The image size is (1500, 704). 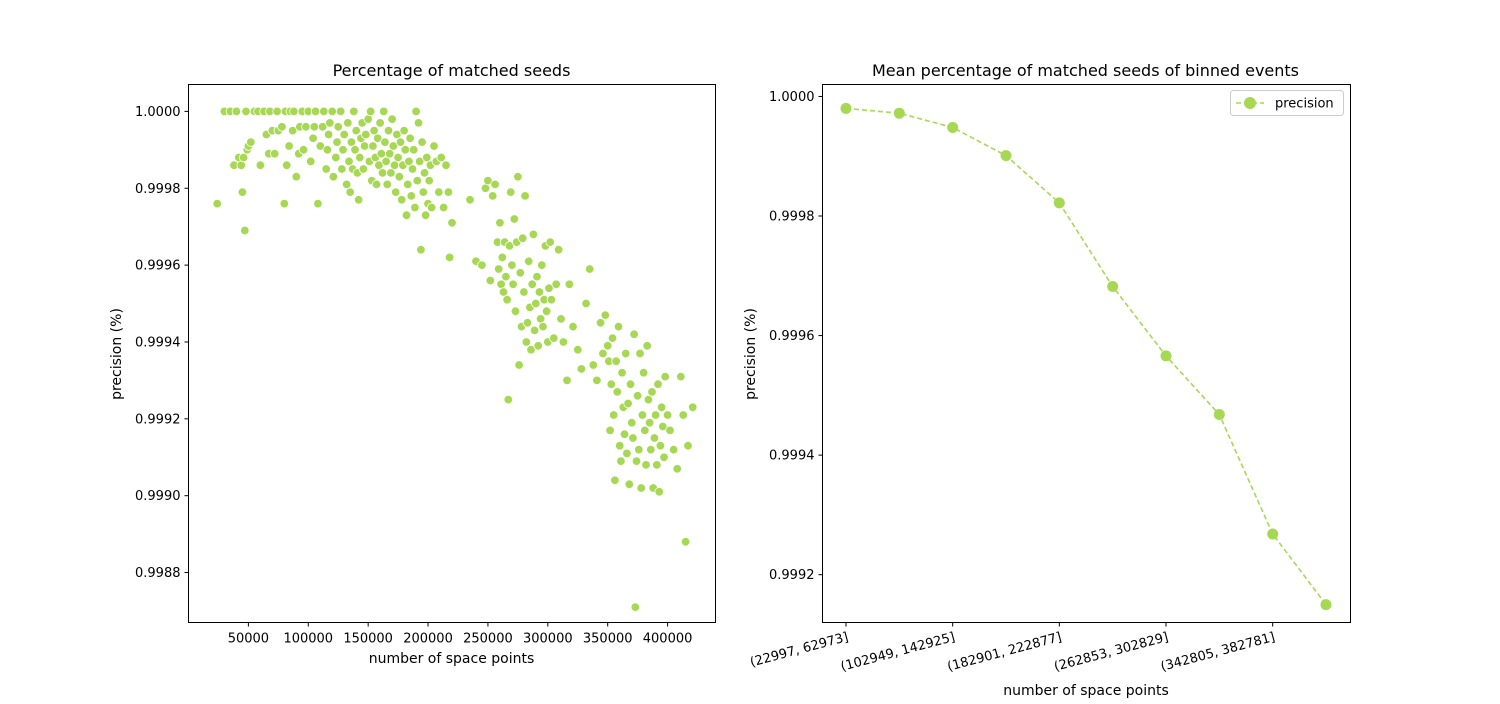 What do you see at coordinates (117, 354) in the screenshot?
I see `scatter-y-axis-label: precision (%)` at bounding box center [117, 354].